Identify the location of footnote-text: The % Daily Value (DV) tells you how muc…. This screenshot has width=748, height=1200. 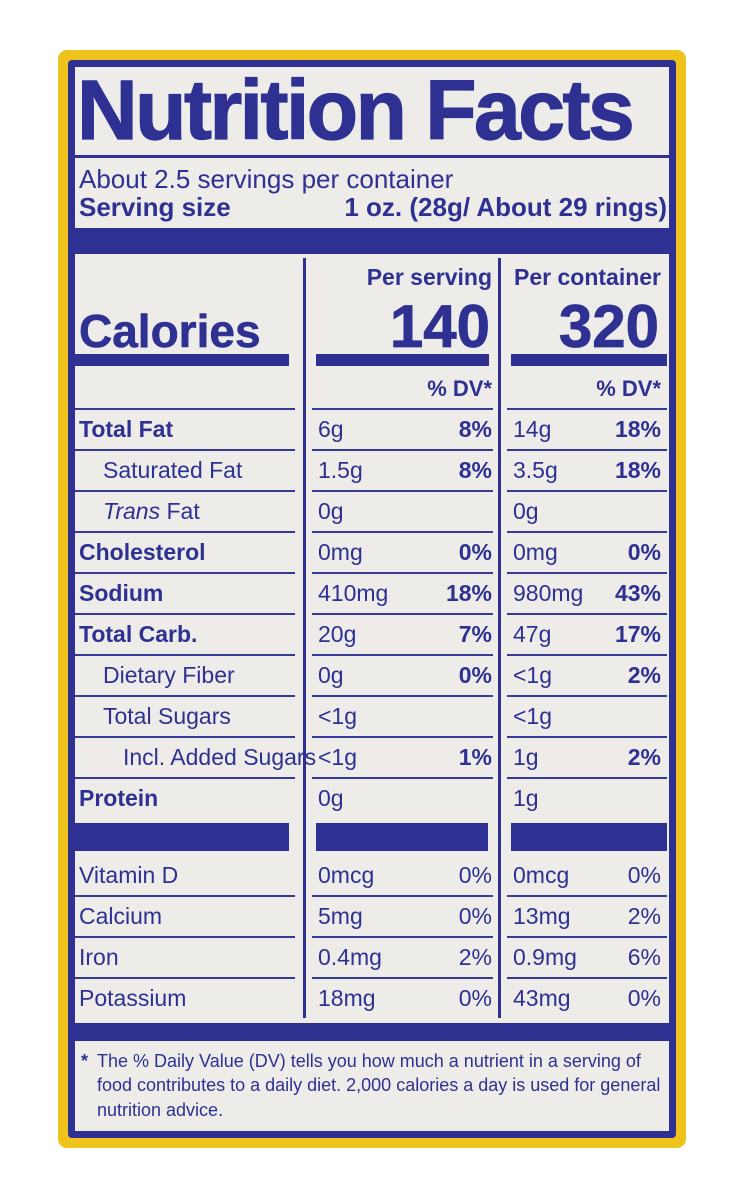
(379, 1085).